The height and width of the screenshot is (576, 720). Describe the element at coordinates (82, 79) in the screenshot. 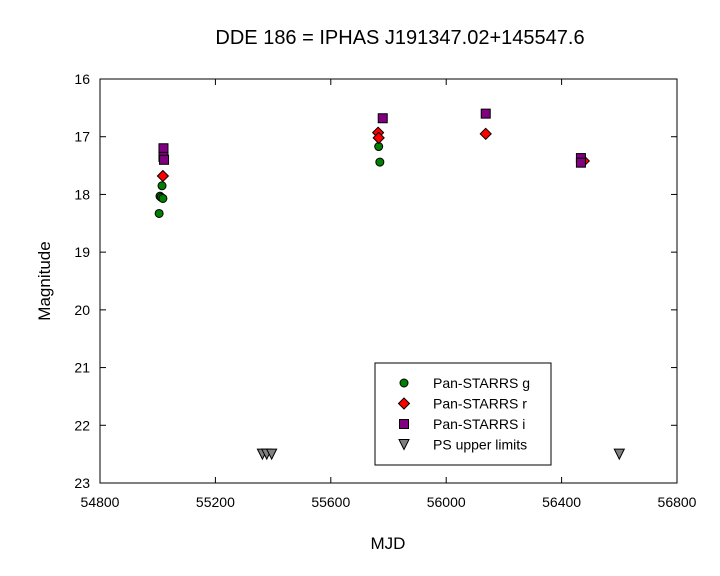

I see `y-tick-label: 16` at that location.